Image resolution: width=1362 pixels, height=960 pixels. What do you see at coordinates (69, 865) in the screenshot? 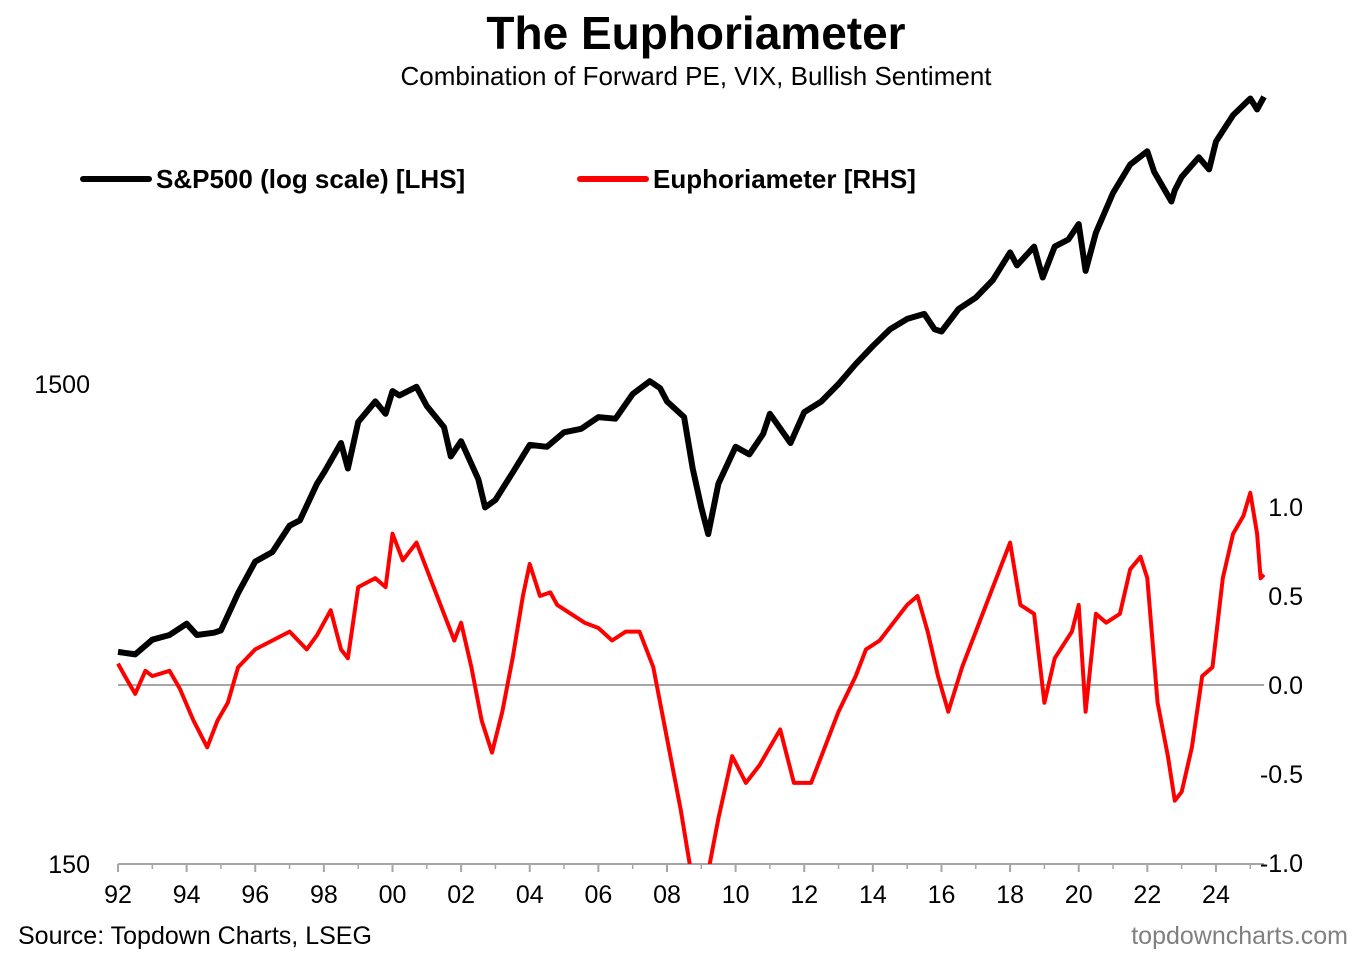
I see `left-axis-tick-label: 150` at bounding box center [69, 865].